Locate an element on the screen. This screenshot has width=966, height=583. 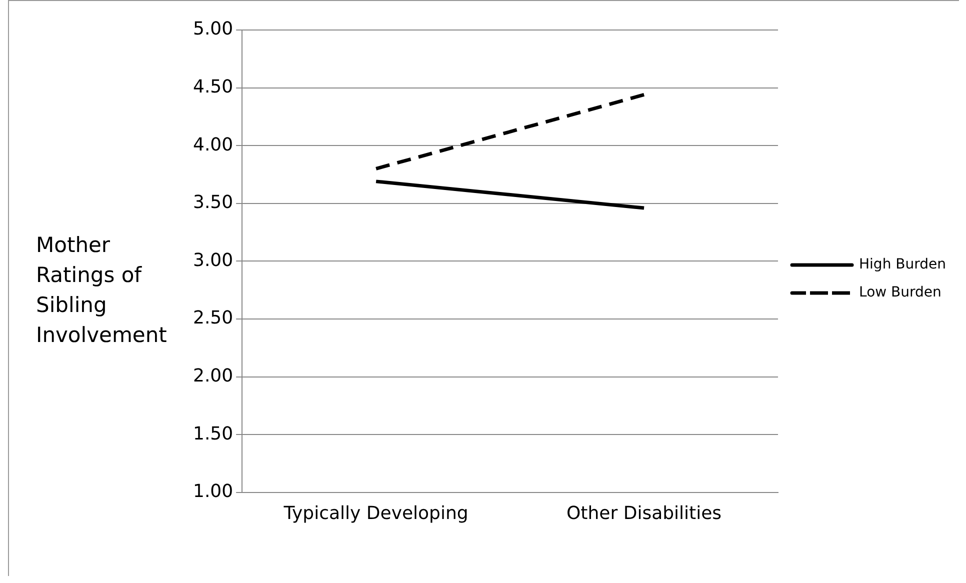
y-tick-label: 2.00 is located at coordinates (213, 375).